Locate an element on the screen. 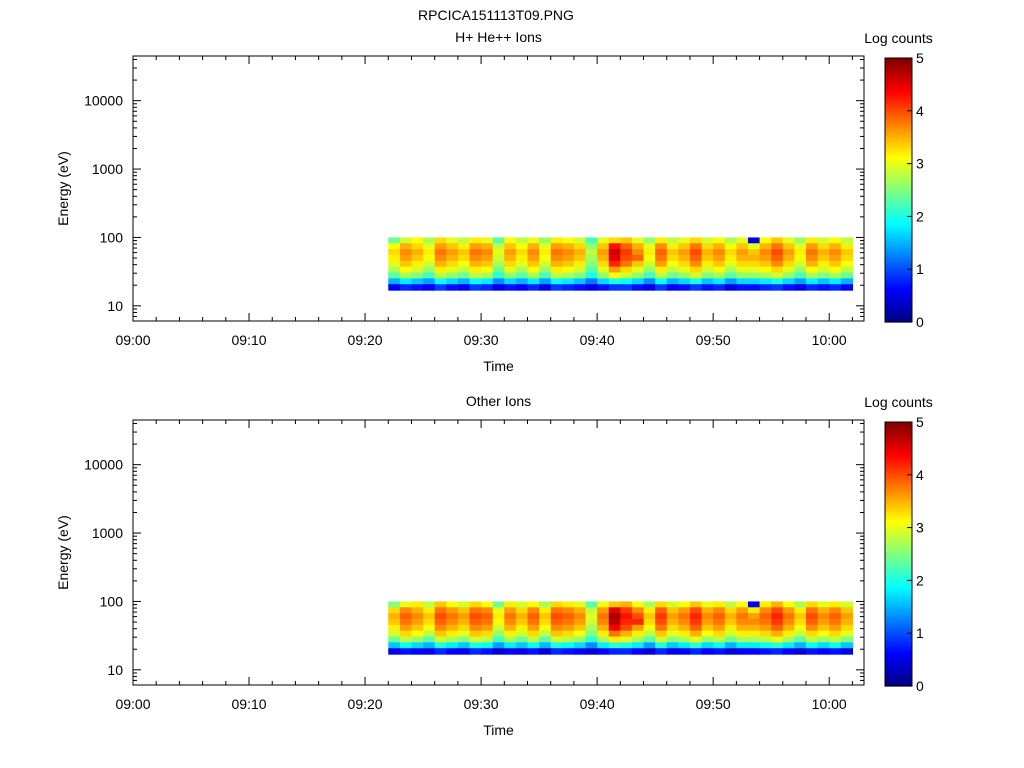 The height and width of the screenshot is (768, 1024). x-tick-label: 09:00 is located at coordinates (132, 340).